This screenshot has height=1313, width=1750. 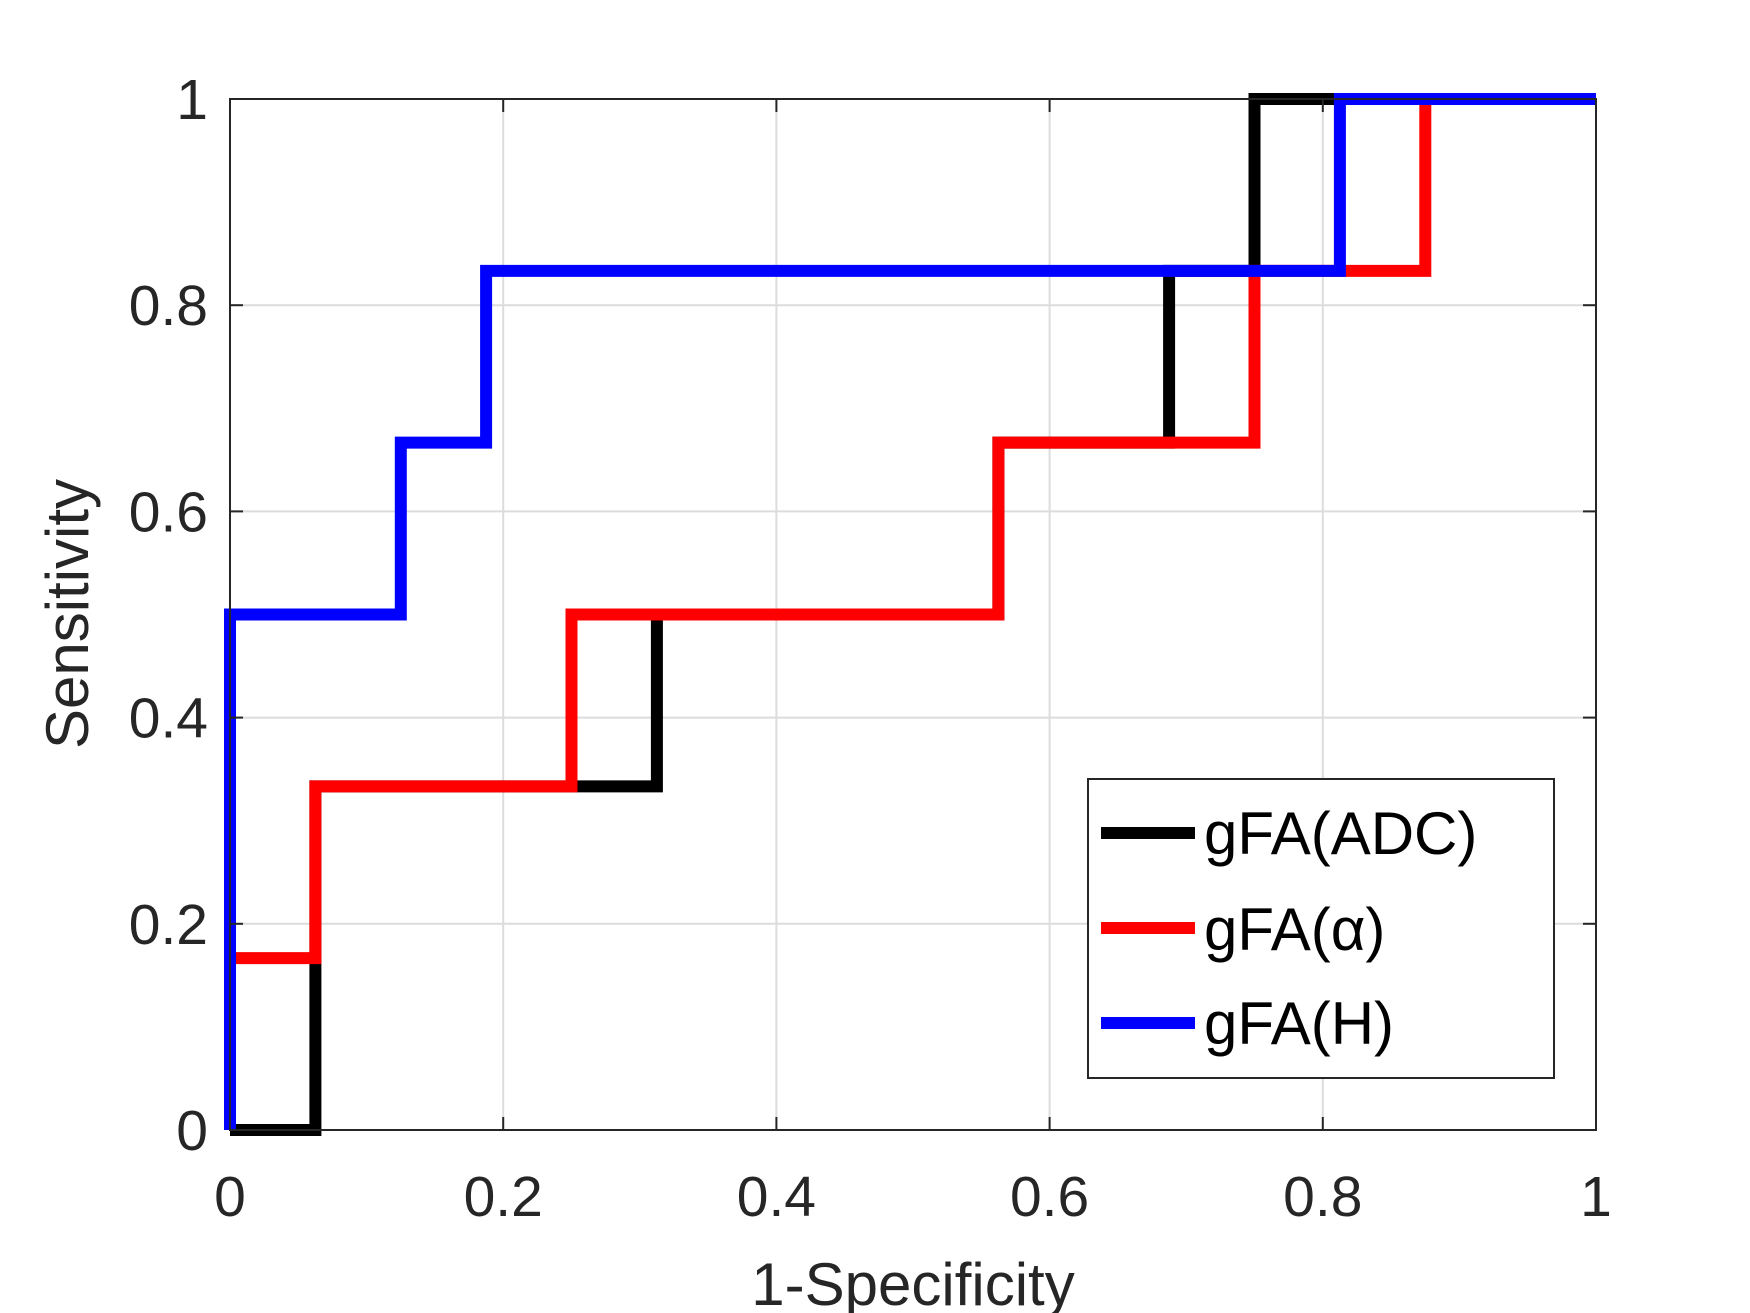 What do you see at coordinates (192, 100) in the screenshot?
I see `y-tick-label: 1` at bounding box center [192, 100].